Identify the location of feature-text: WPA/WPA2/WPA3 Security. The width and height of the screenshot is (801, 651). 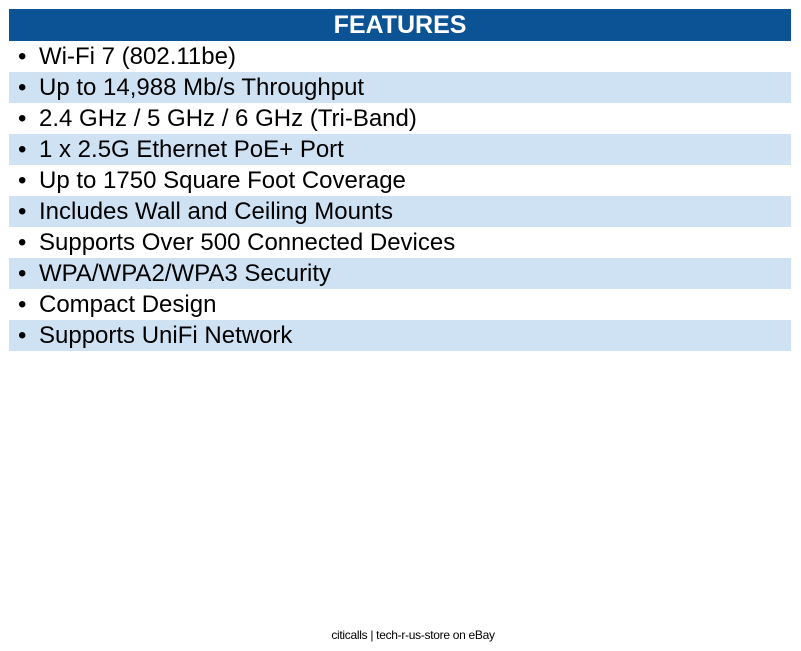
(185, 273).